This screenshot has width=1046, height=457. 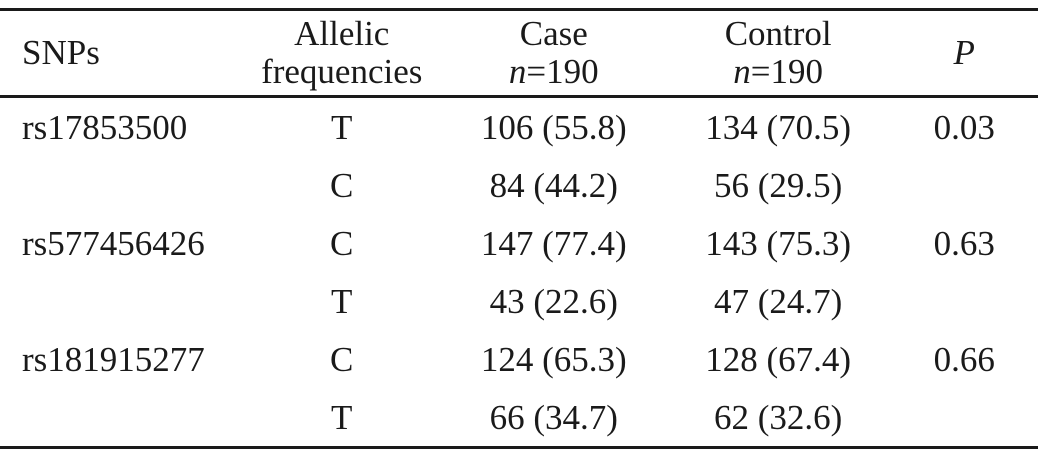 What do you see at coordinates (121, 53) in the screenshot?
I see `header-snps: SNPs` at bounding box center [121, 53].